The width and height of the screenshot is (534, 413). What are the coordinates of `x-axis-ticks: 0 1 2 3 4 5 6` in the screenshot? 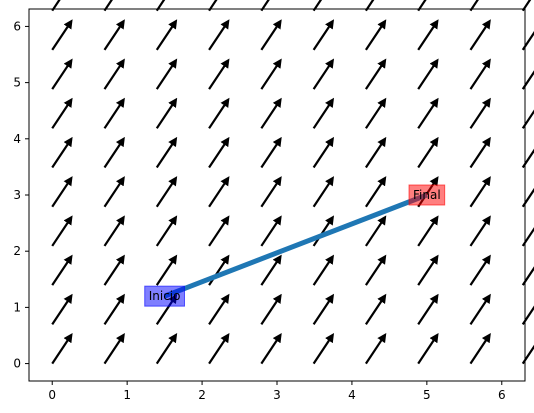 It's located at (277, 391).